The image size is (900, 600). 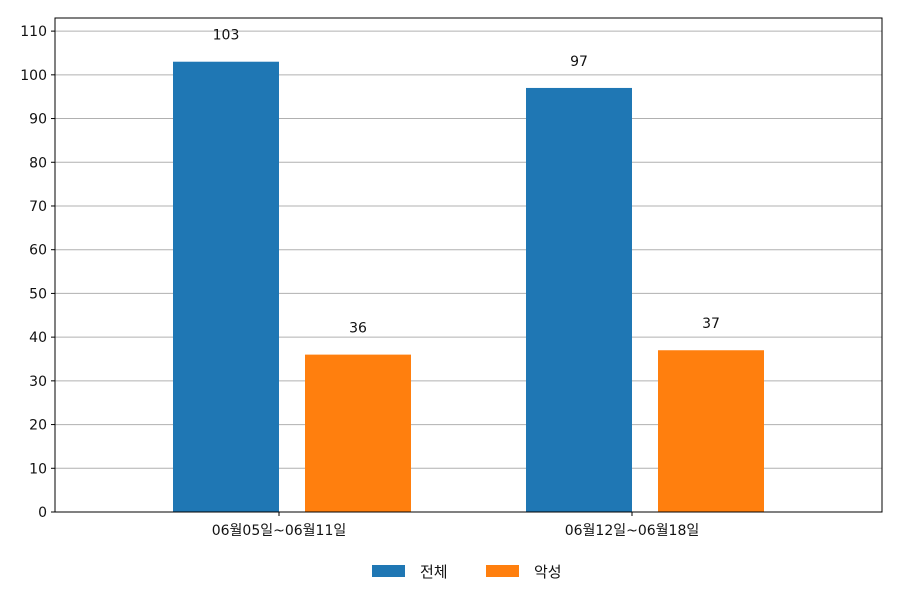 What do you see at coordinates (410, 572) in the screenshot?
I see `legend-item-total: 전체` at bounding box center [410, 572].